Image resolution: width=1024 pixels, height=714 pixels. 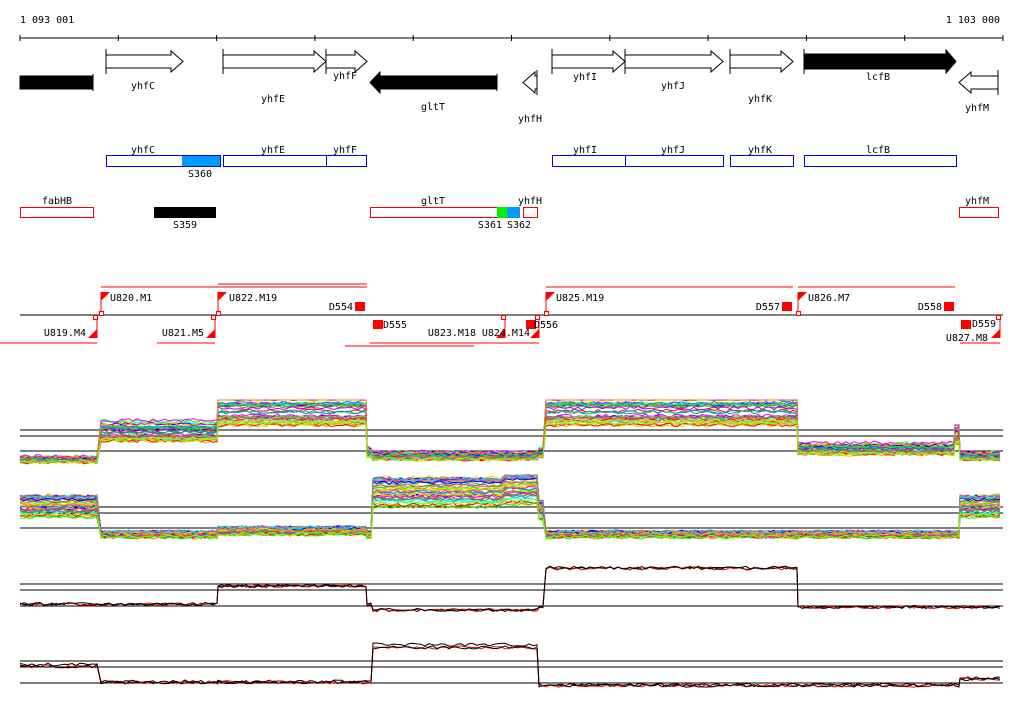 What do you see at coordinates (542, 325) in the screenshot?
I see `downshift-D556: D556` at bounding box center [542, 325].